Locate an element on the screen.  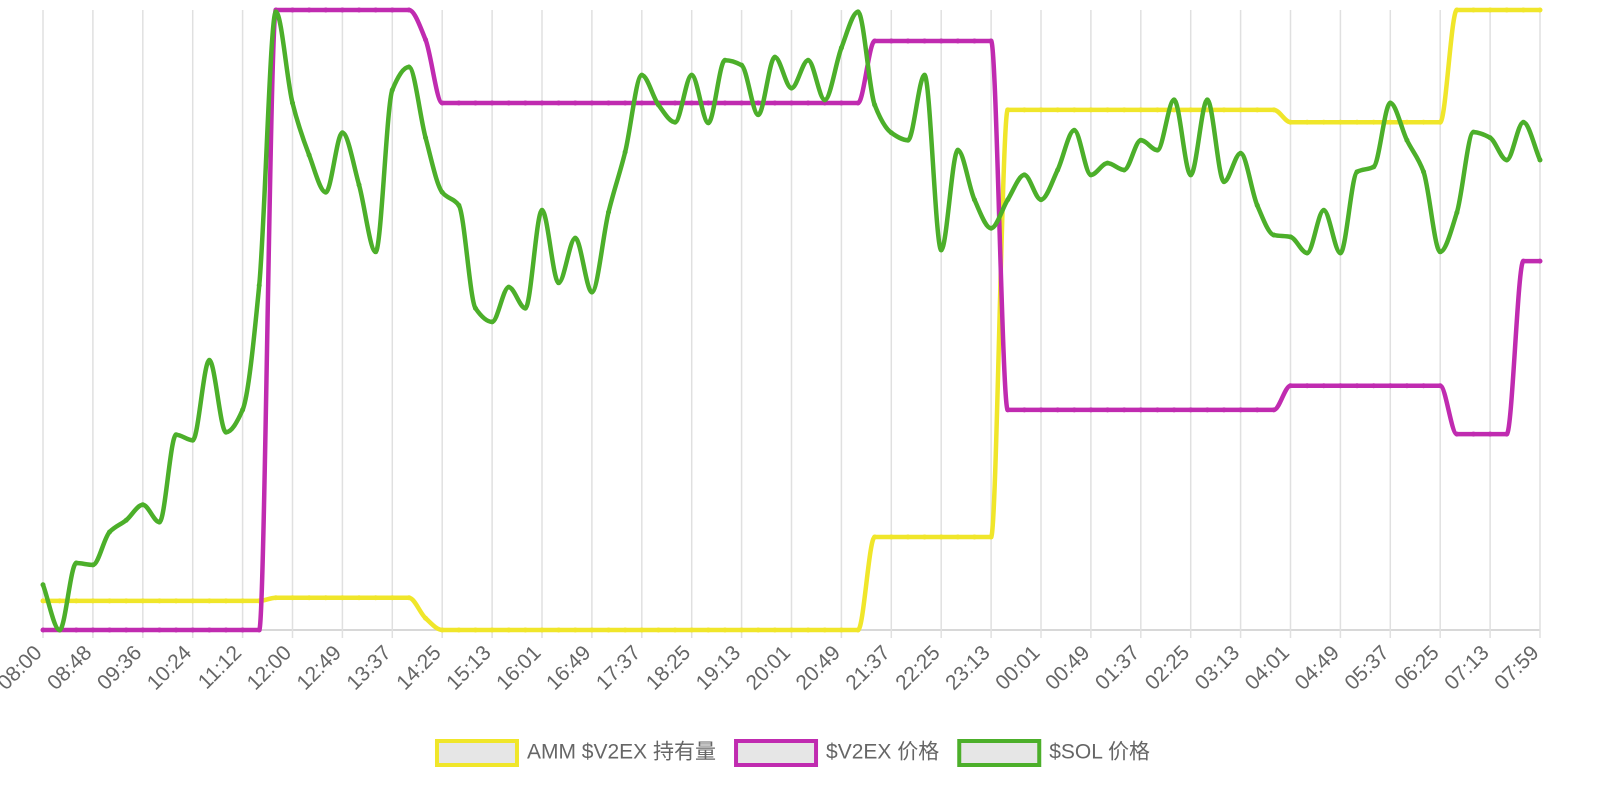
x-tick-label: 03:13 is located at coordinates (1217, 667).